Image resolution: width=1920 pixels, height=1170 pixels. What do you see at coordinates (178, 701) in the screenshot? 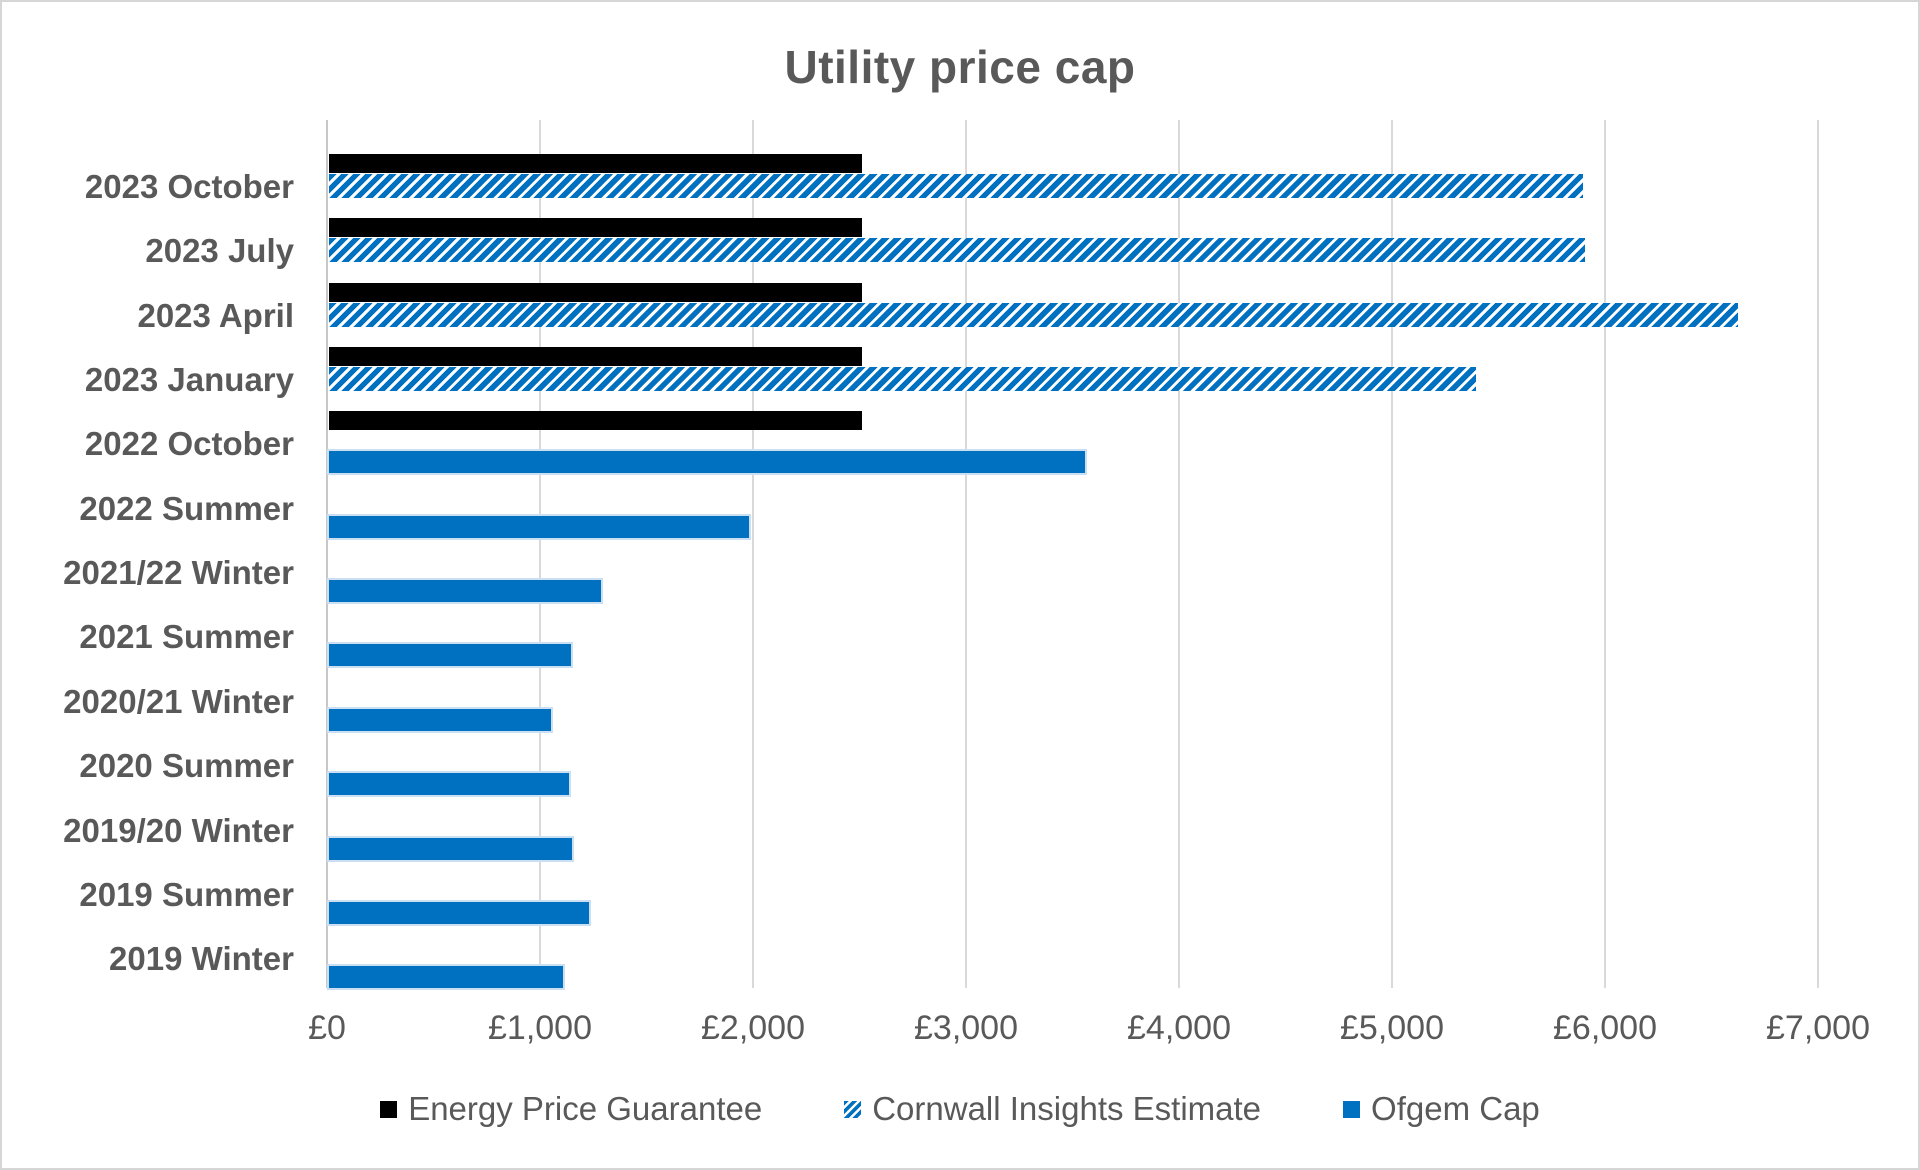
I see `category-label: 2020/21 Winter` at bounding box center [178, 701].